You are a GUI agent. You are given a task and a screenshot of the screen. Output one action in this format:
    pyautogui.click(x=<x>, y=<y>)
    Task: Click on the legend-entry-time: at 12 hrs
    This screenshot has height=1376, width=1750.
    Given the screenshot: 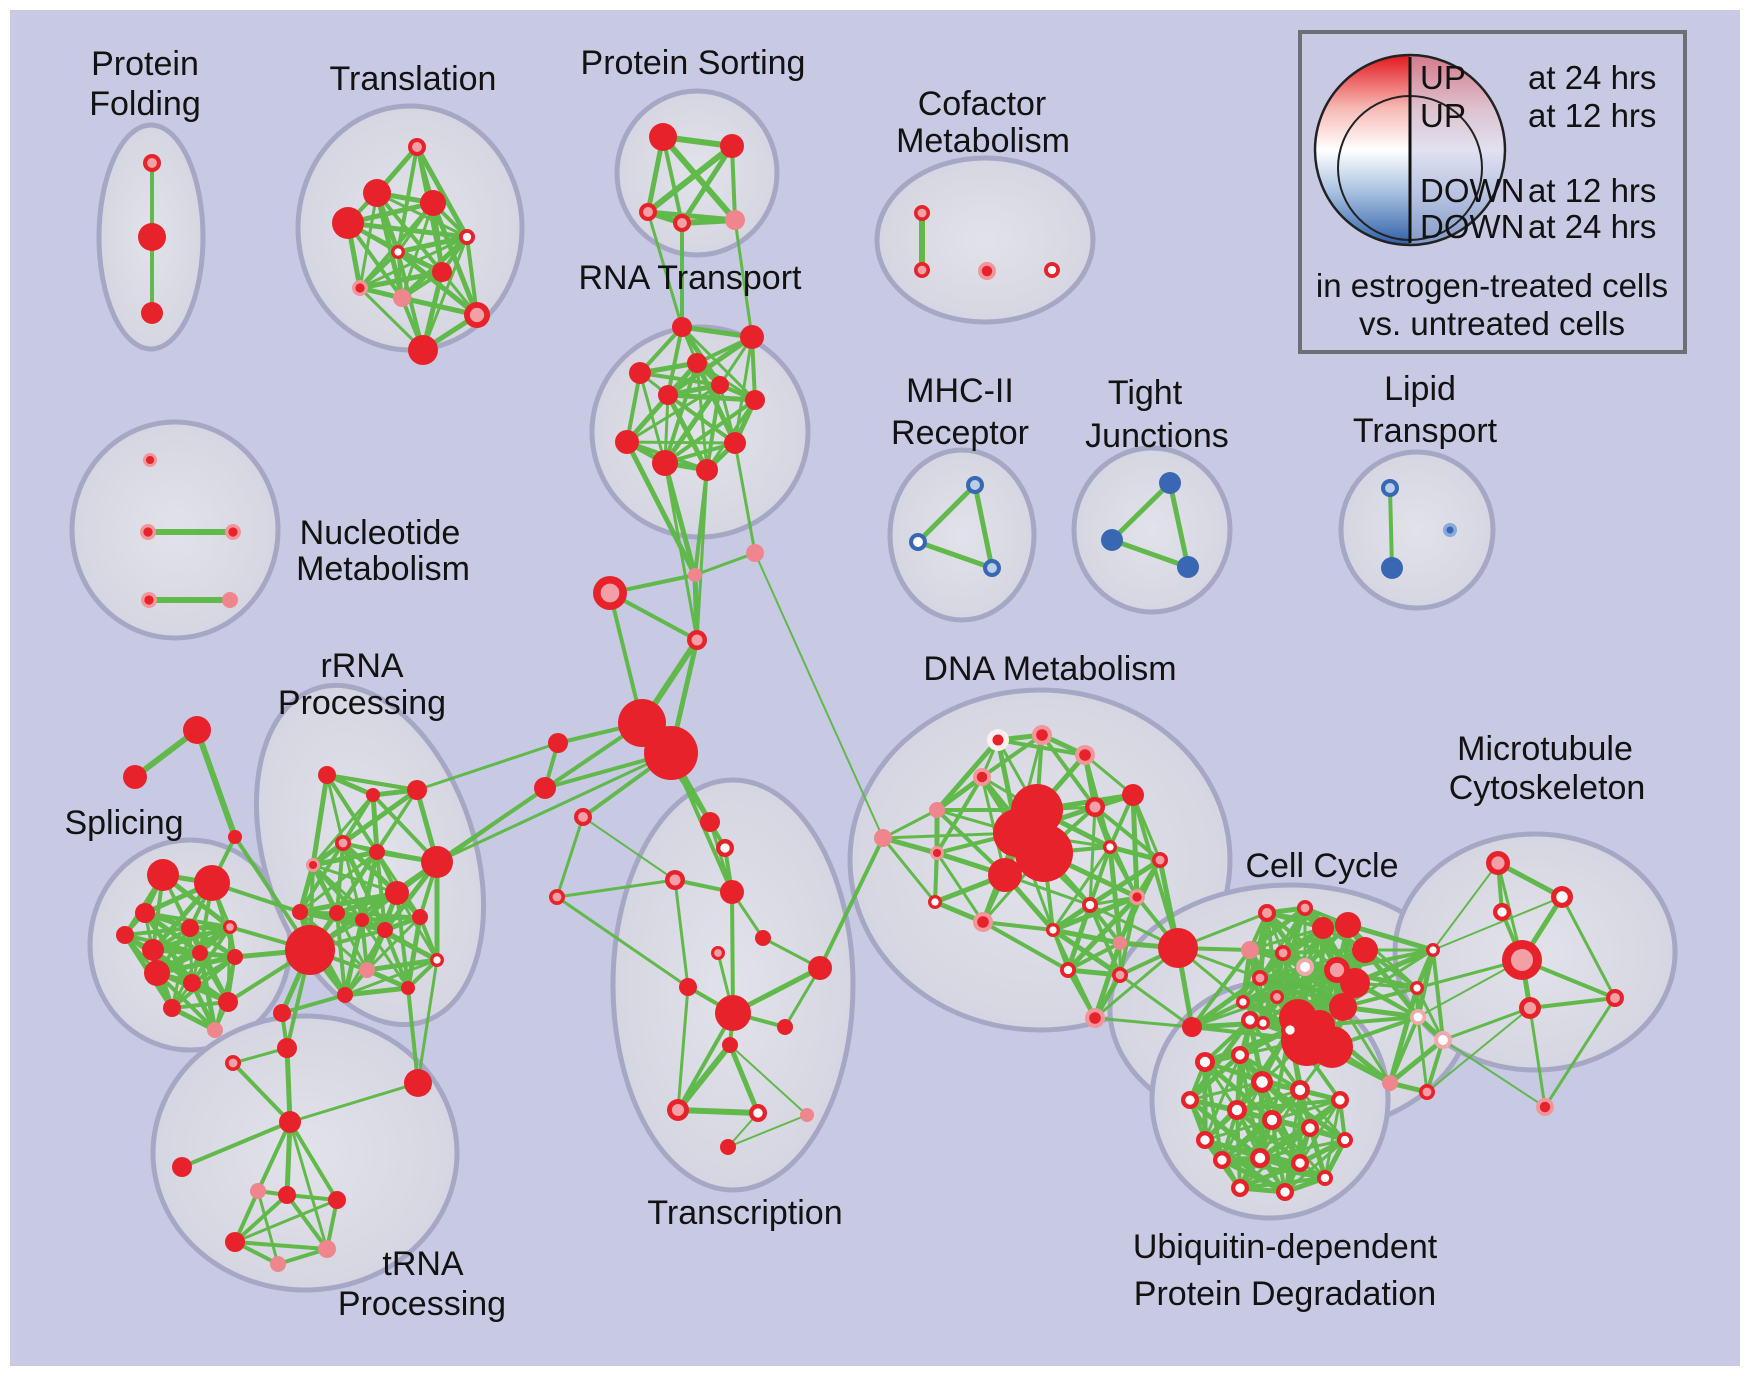 What is the action you would take?
    pyautogui.click(x=1592, y=190)
    